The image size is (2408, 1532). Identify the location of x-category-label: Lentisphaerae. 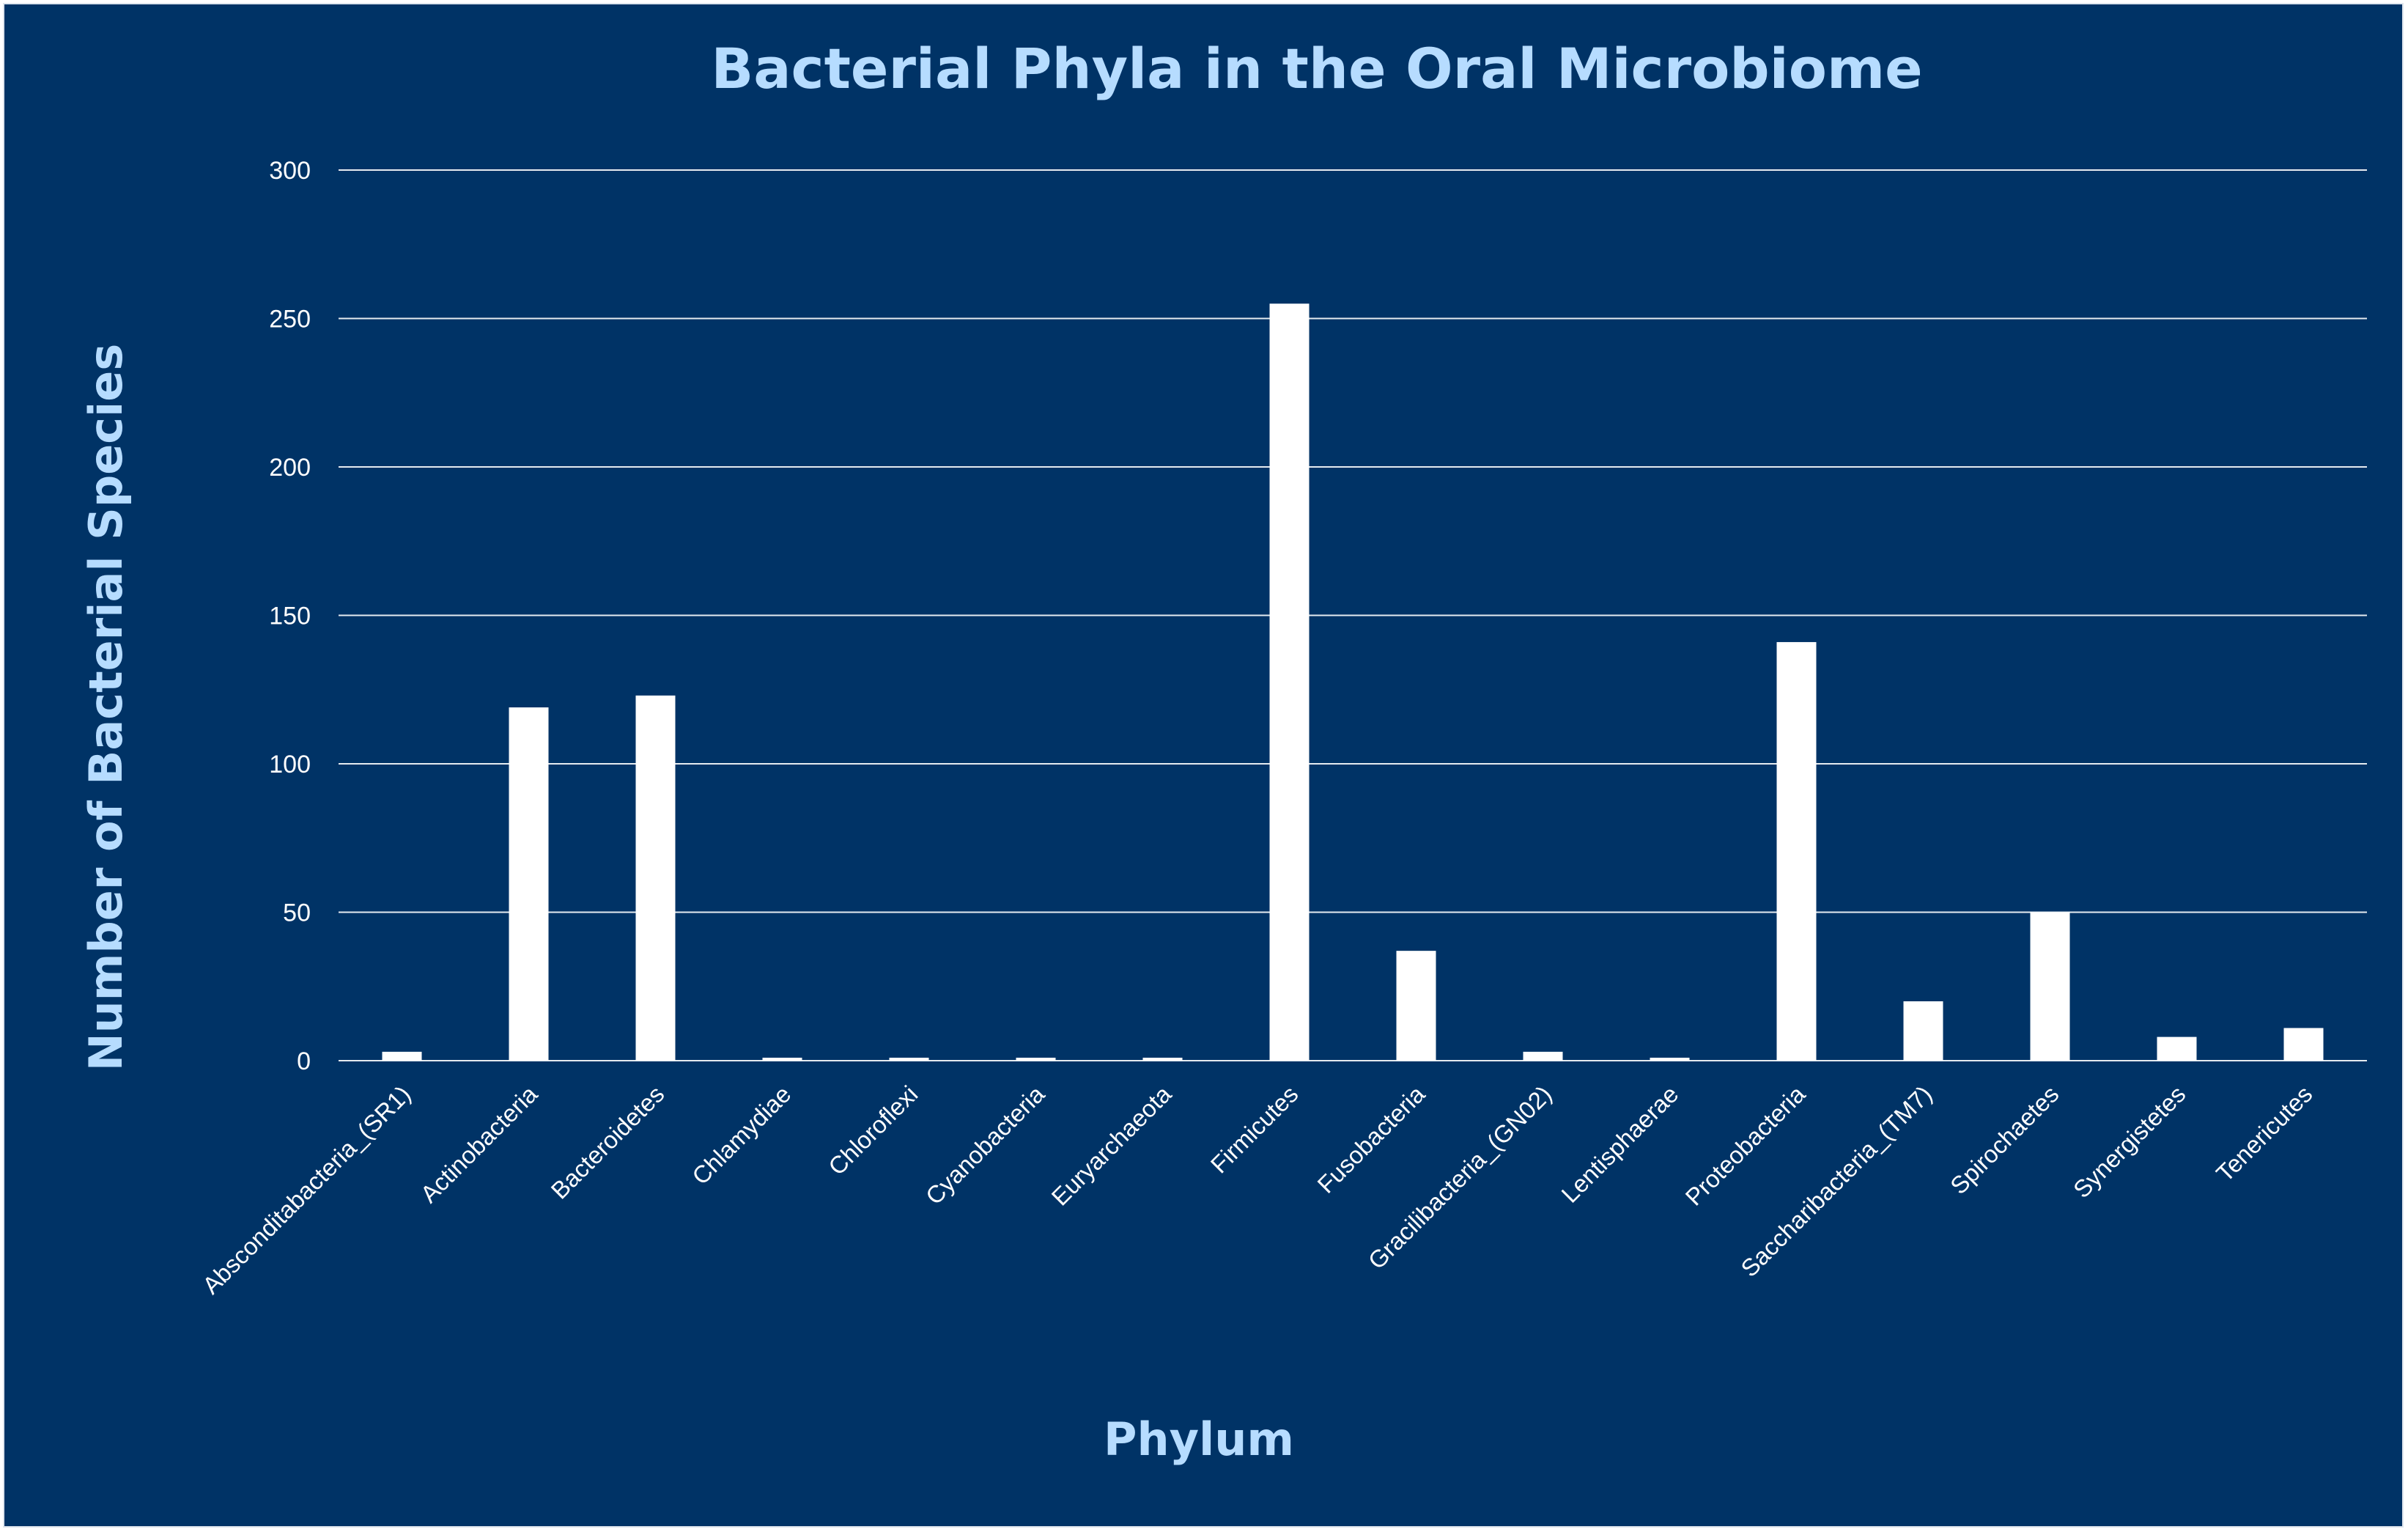
(1619, 1144).